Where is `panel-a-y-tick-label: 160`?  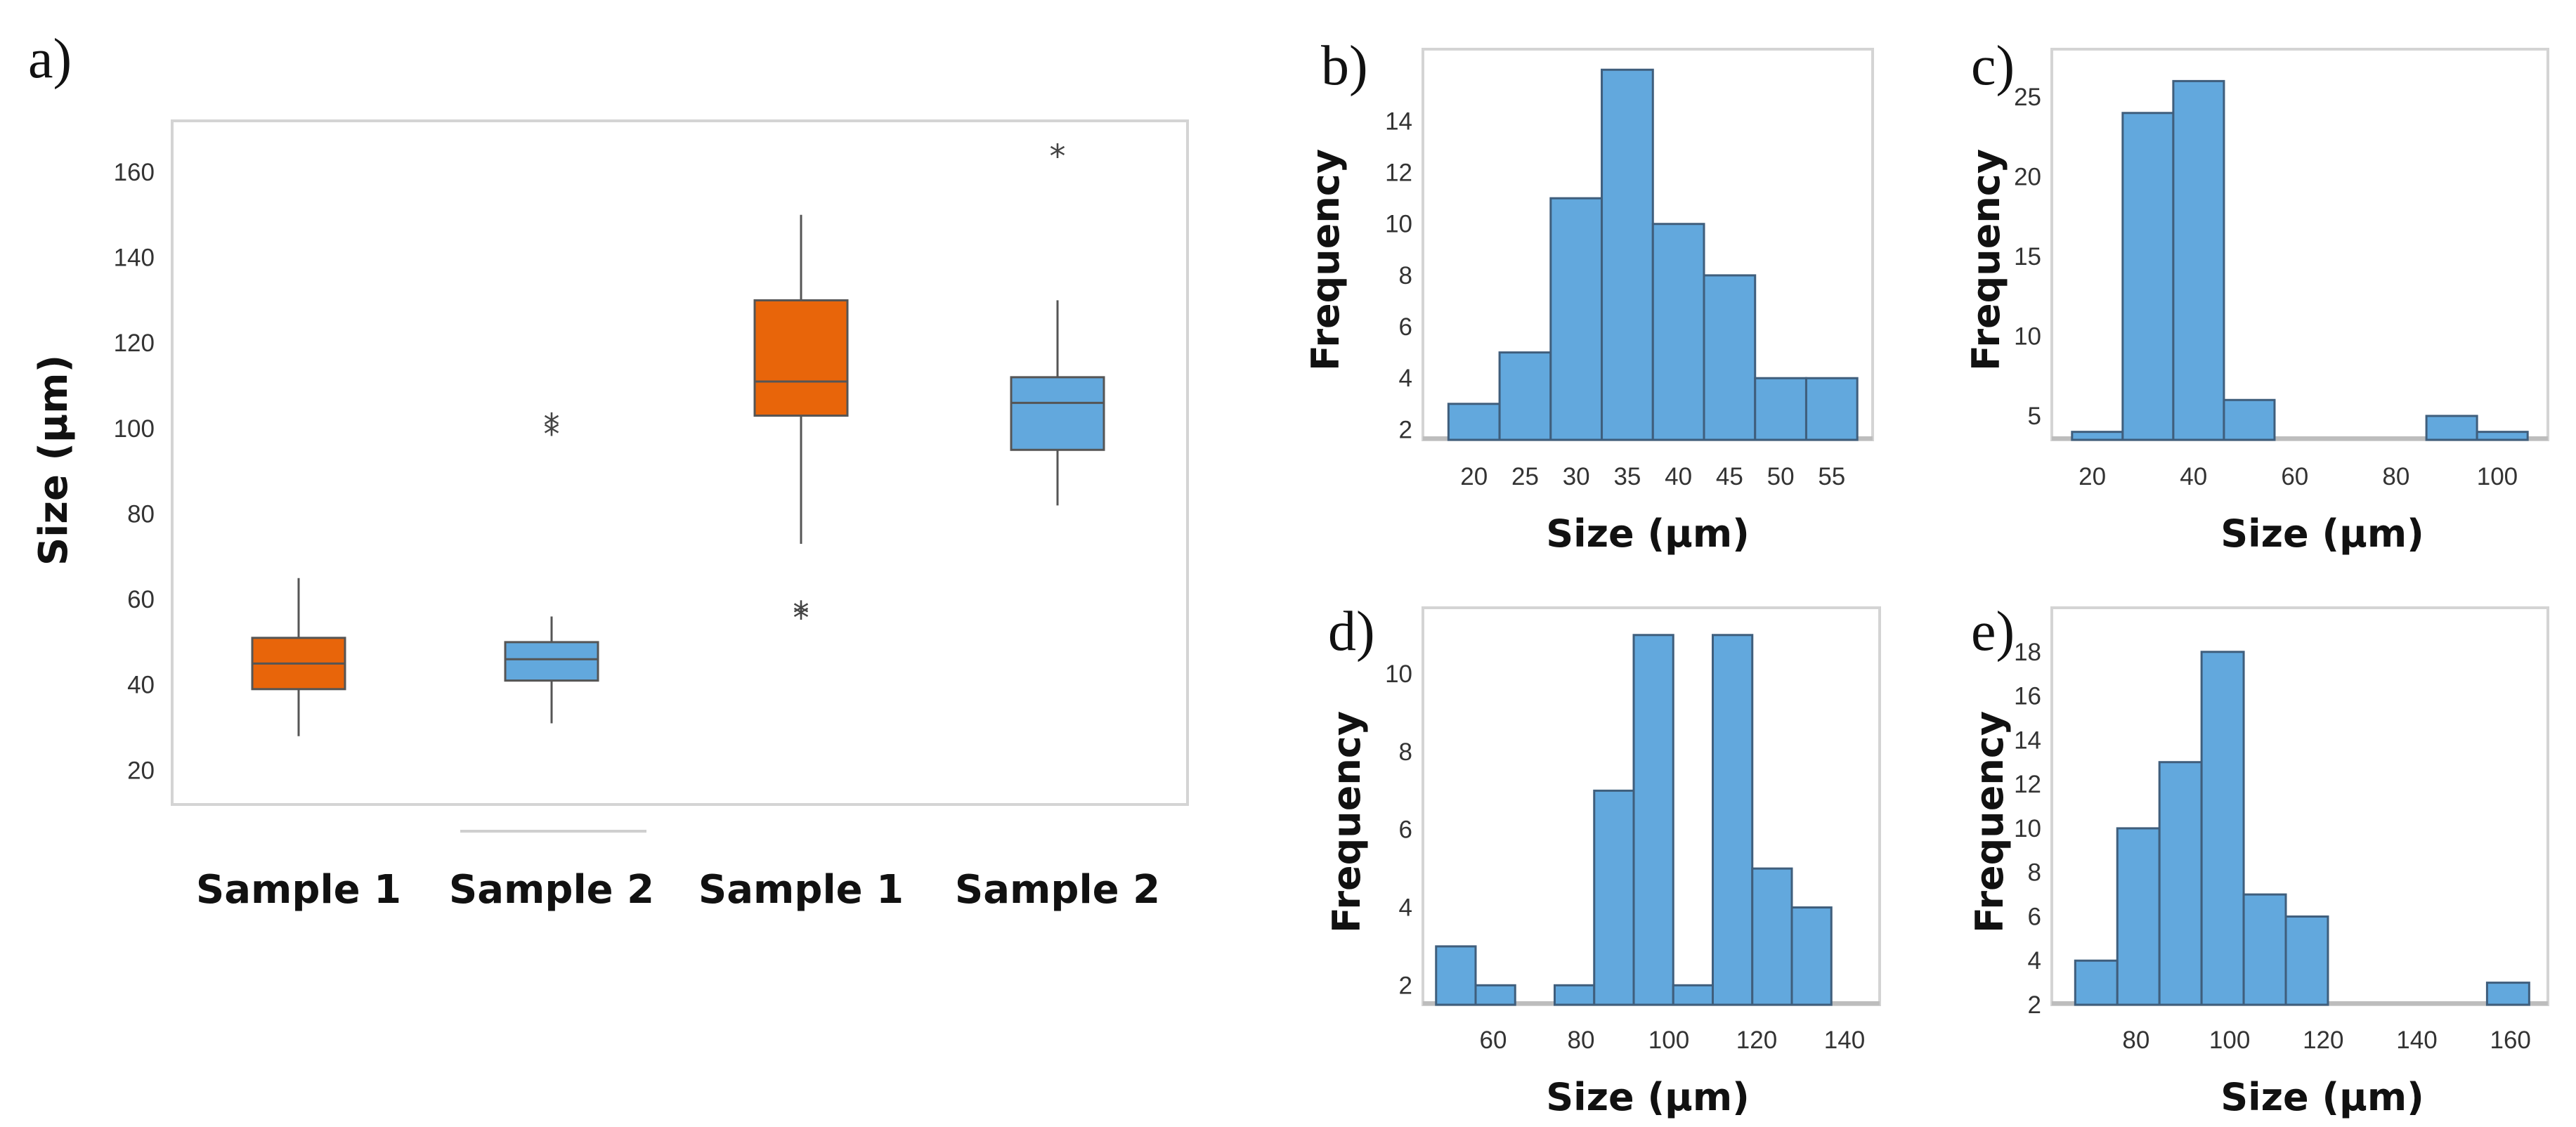 panel-a-y-tick-label: 160 is located at coordinates (134, 172).